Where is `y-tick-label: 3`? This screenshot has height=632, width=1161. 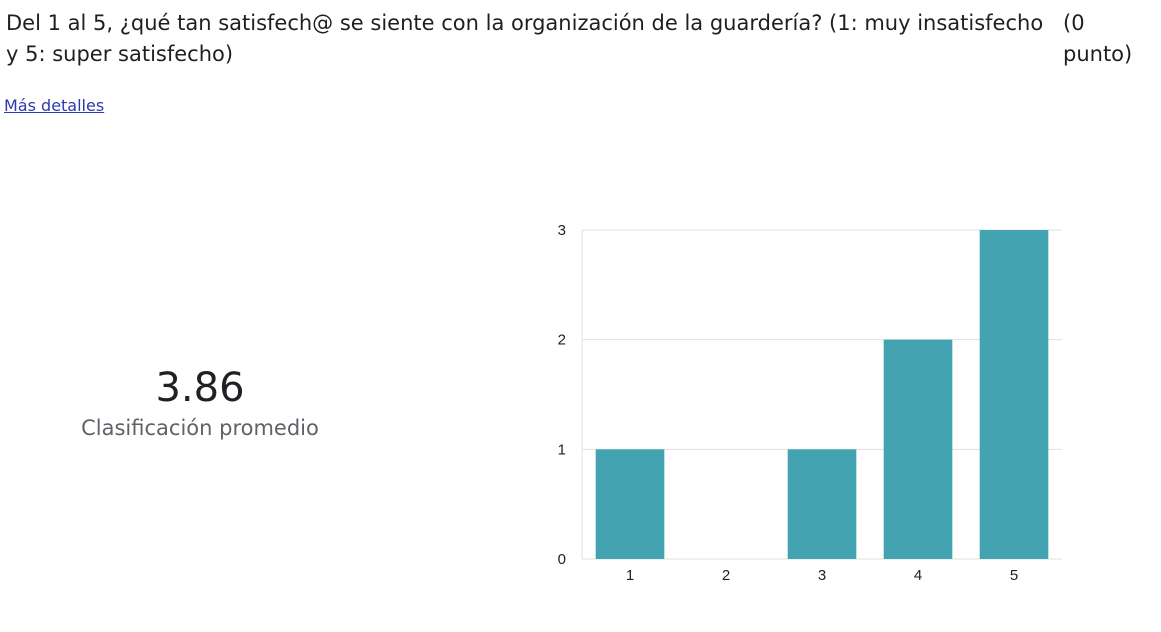
y-tick-label: 3 is located at coordinates (562, 230).